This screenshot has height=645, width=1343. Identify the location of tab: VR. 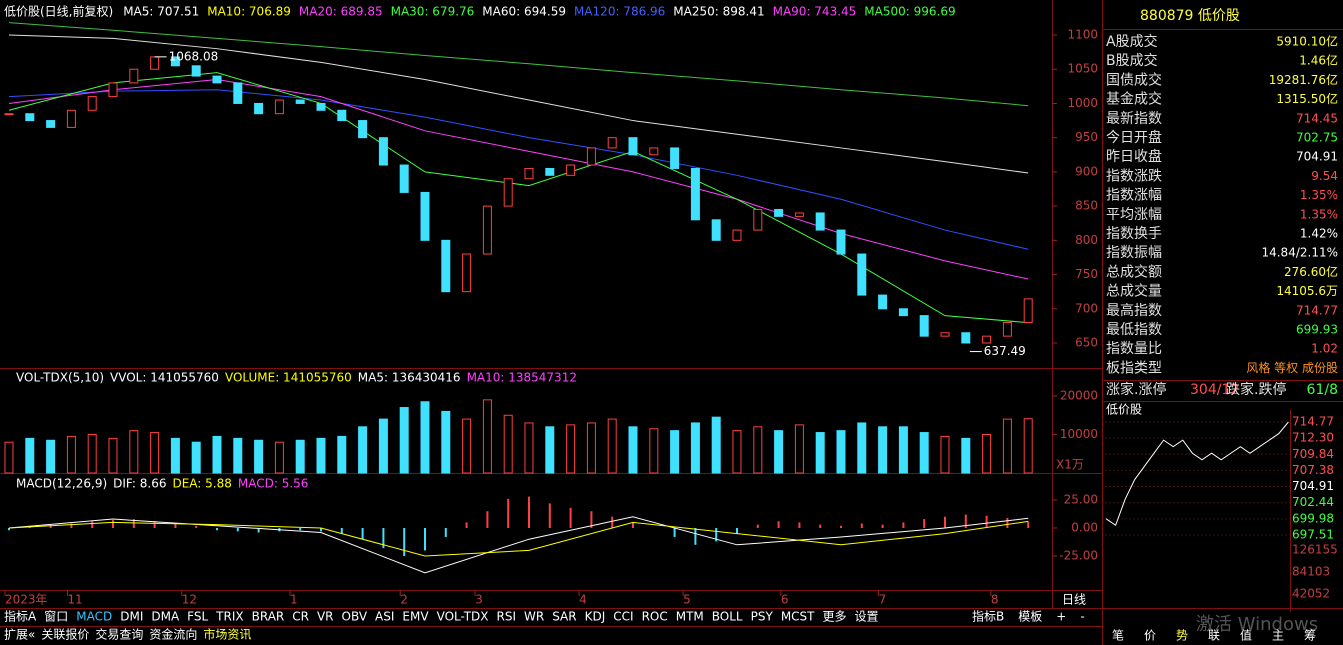
(325, 617).